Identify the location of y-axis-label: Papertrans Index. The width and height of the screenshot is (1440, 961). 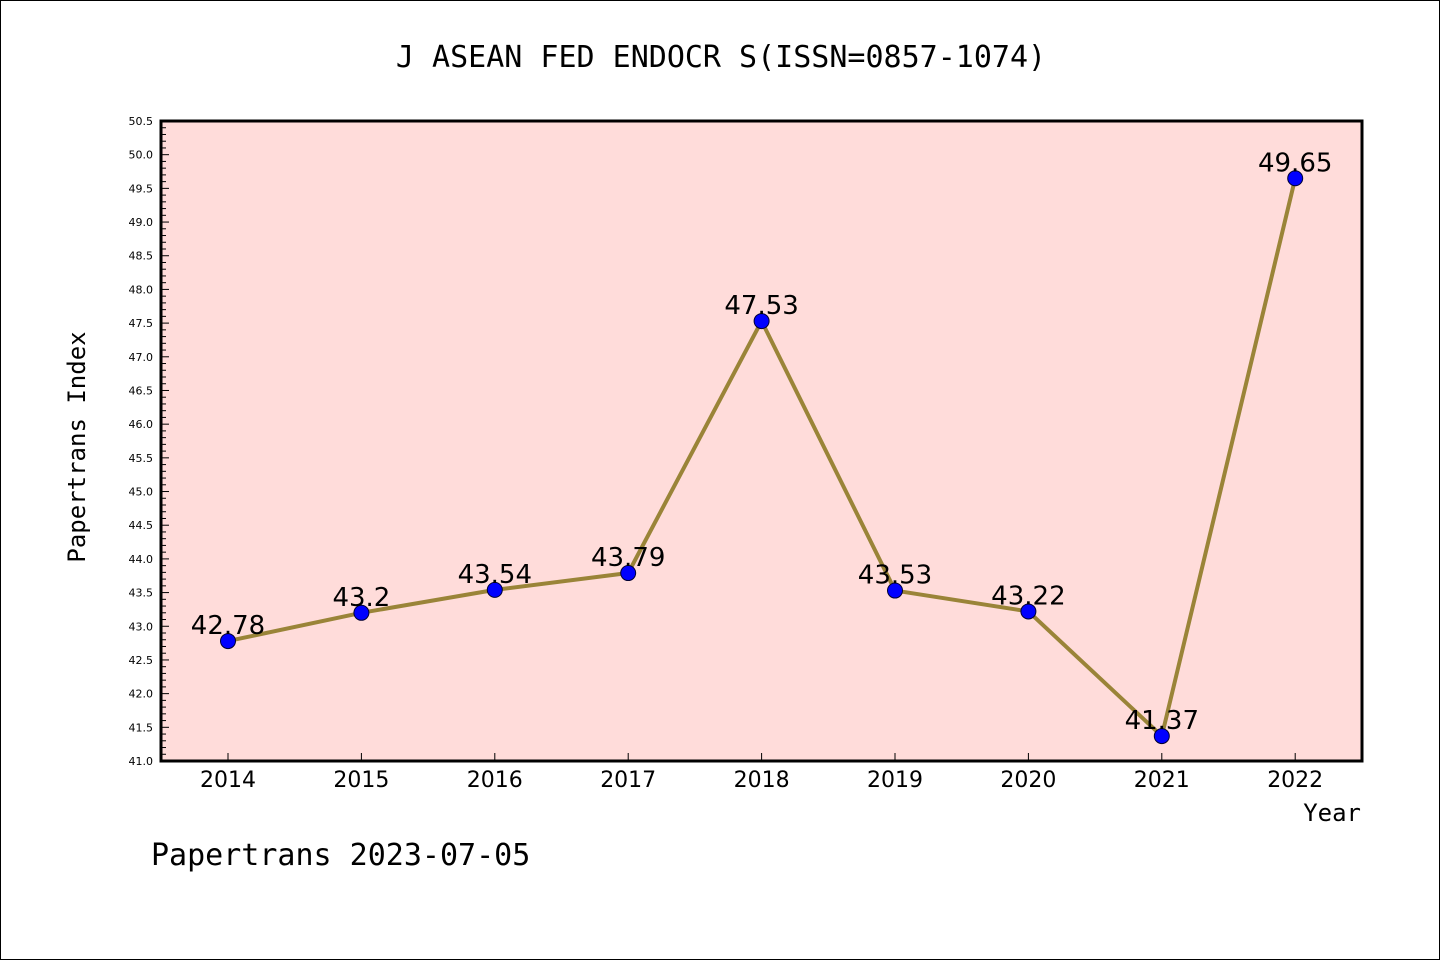
(77, 446).